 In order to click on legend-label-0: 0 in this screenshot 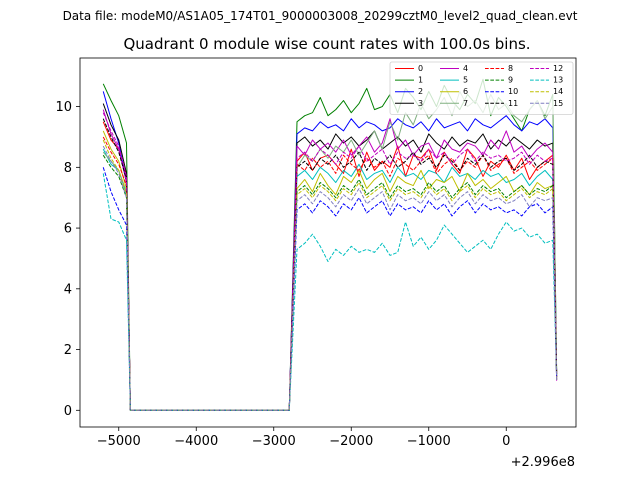, I will do `click(420, 68)`.